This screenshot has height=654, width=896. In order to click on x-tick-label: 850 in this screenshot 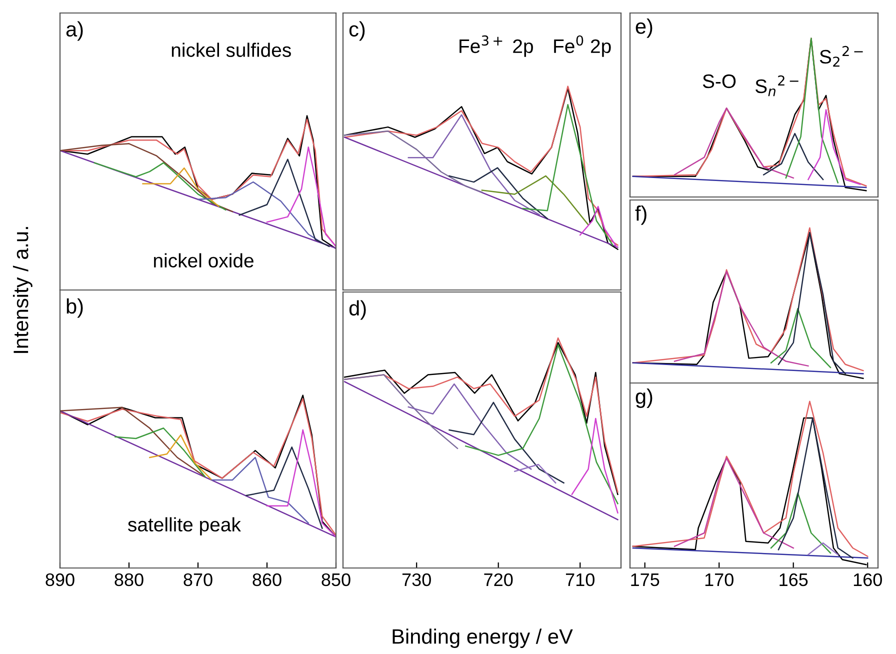, I will do `click(336, 579)`.